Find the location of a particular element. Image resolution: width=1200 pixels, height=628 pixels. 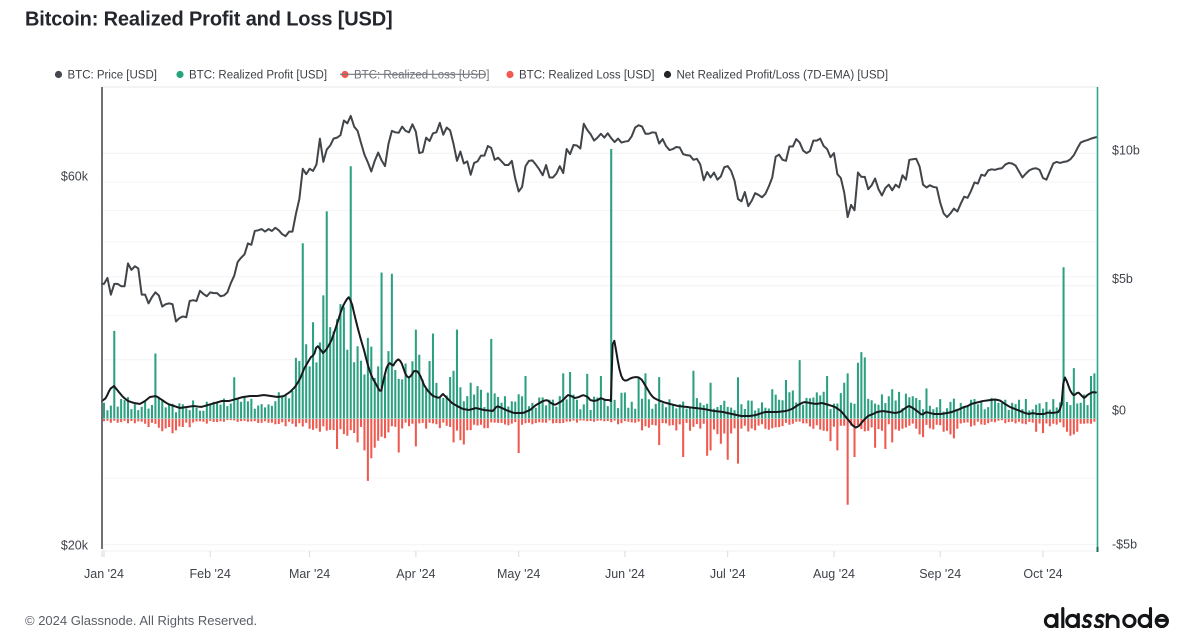

svg-text: BTC: Price [USD] is located at coordinates (112, 76).